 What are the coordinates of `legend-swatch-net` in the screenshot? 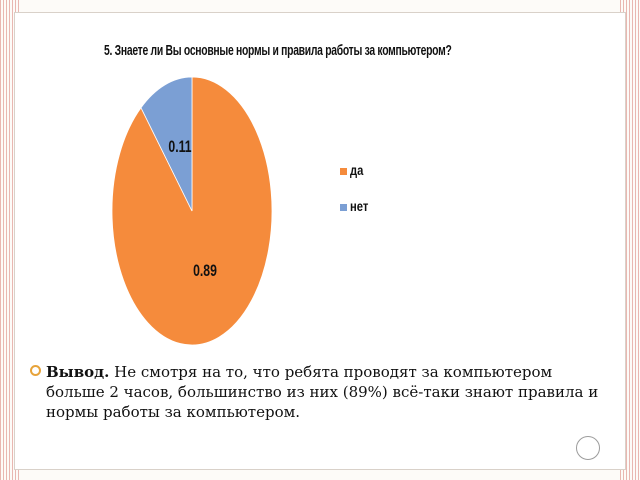 It's located at (343, 207).